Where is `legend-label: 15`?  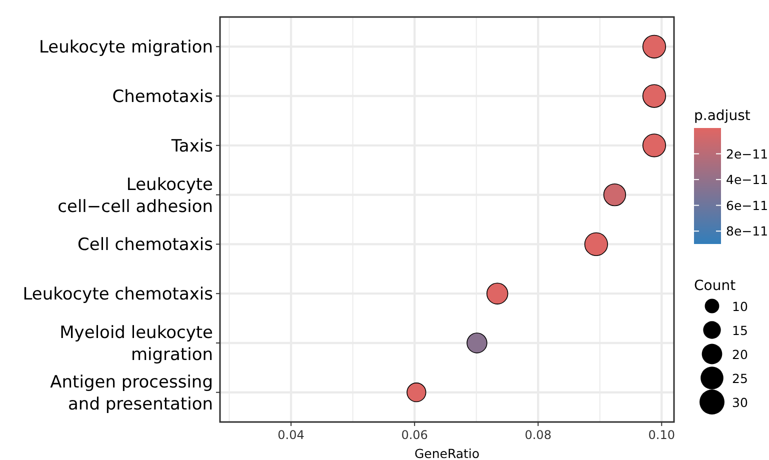 legend-label: 15 is located at coordinates (740, 330).